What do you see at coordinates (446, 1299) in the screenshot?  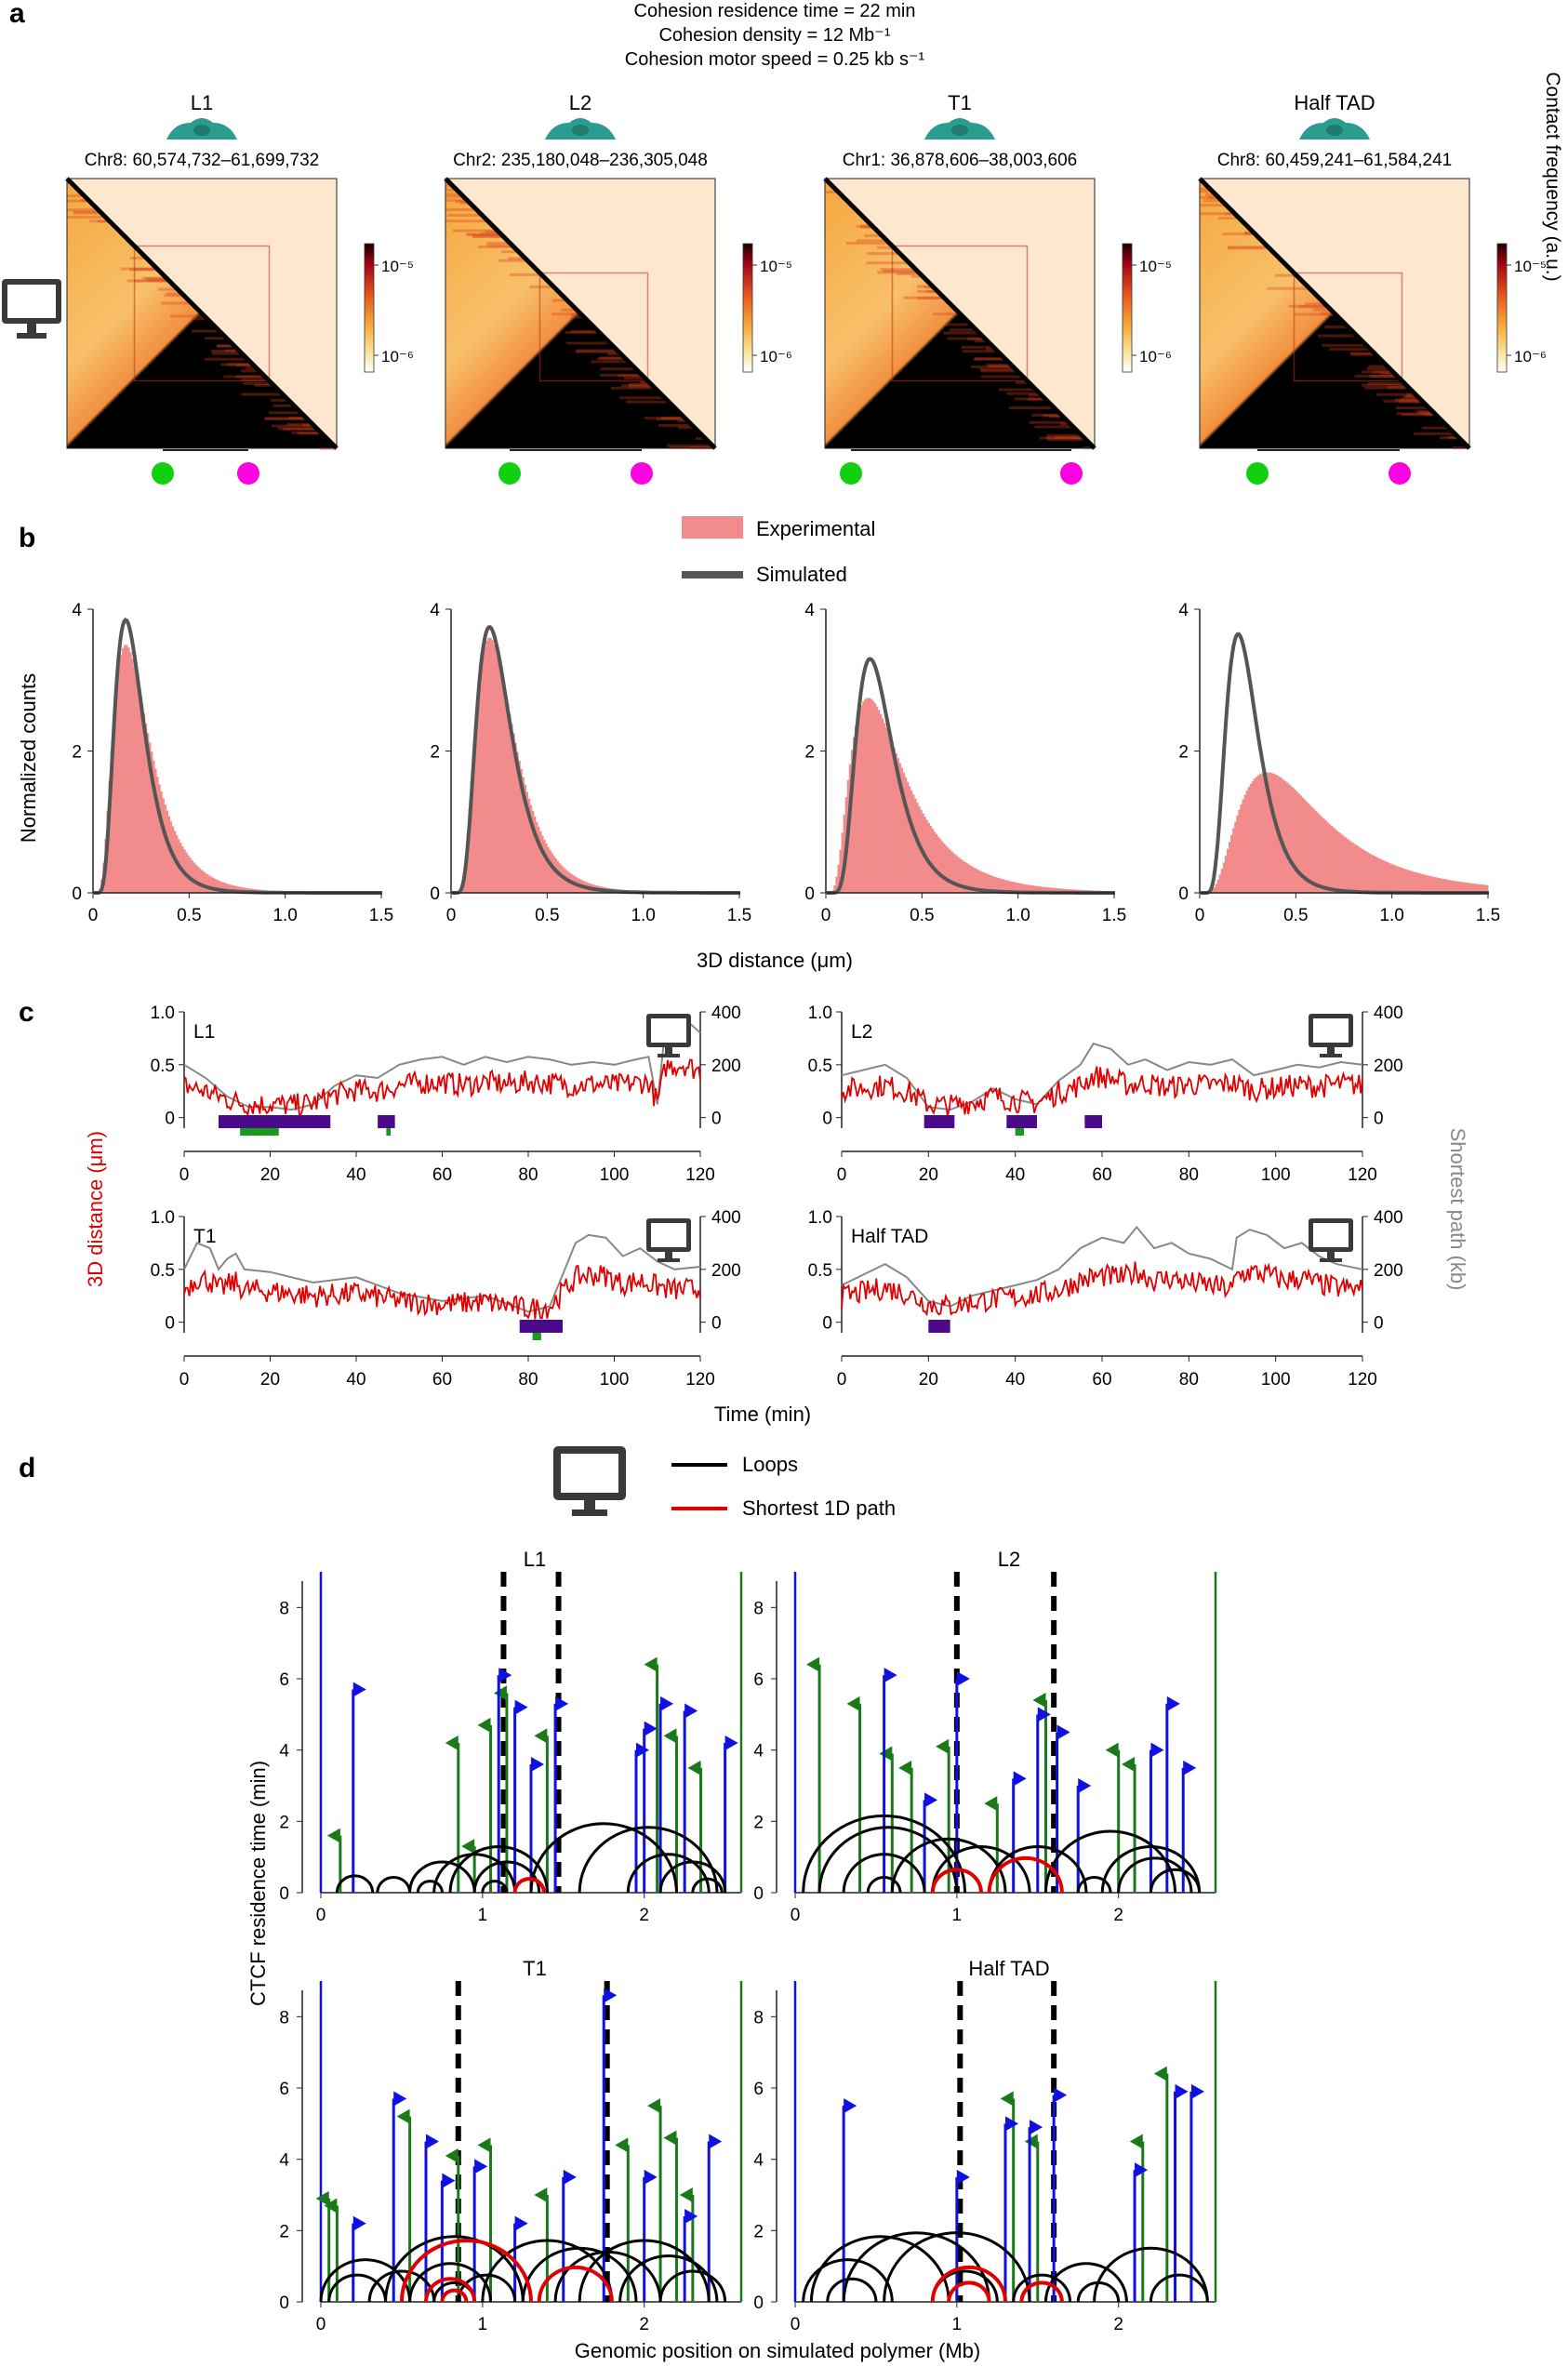 I see `trace-panel-2: 0 20 40 60 80 100 120 0 0.5 1.0 0 200 400 T1` at bounding box center [446, 1299].